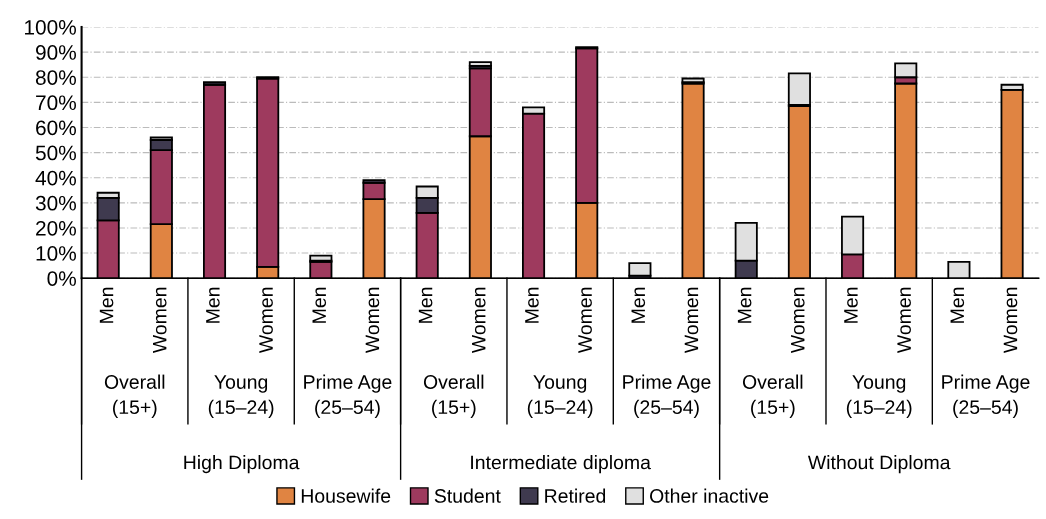  I want to click on y-tick-label: 90%, so click(56, 52).